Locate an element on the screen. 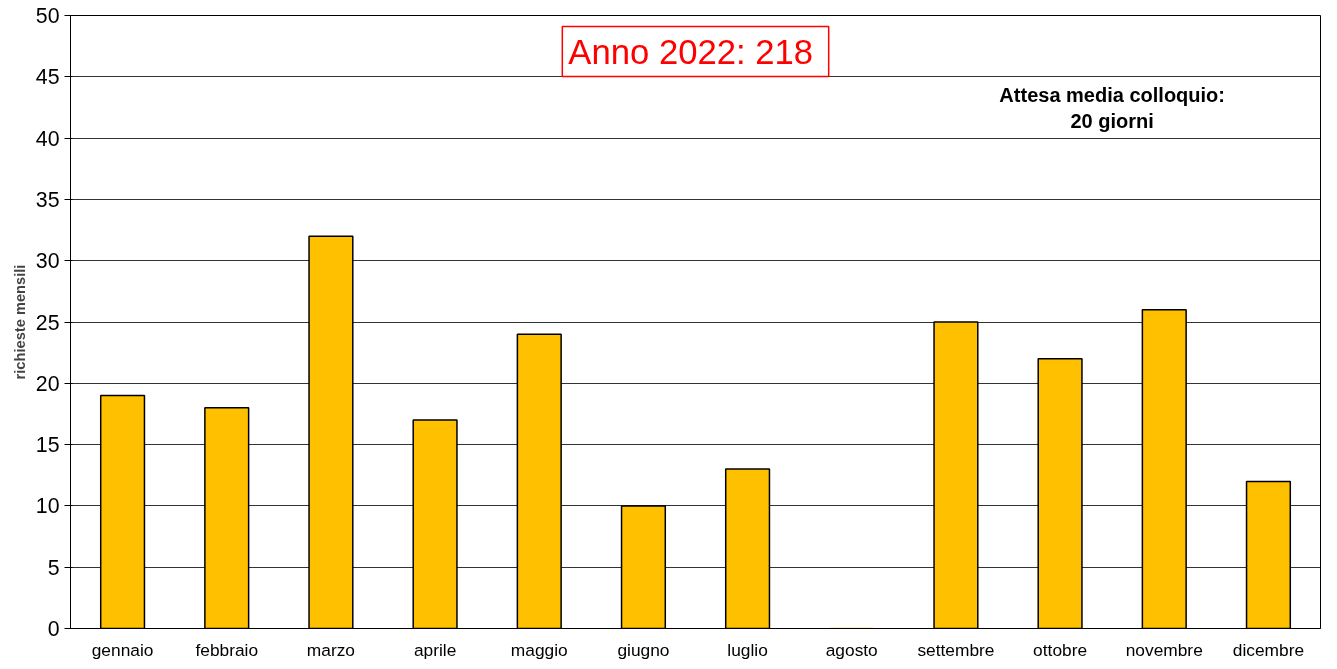 The image size is (1337, 669). y-tick-label: 35 is located at coordinates (47, 199).